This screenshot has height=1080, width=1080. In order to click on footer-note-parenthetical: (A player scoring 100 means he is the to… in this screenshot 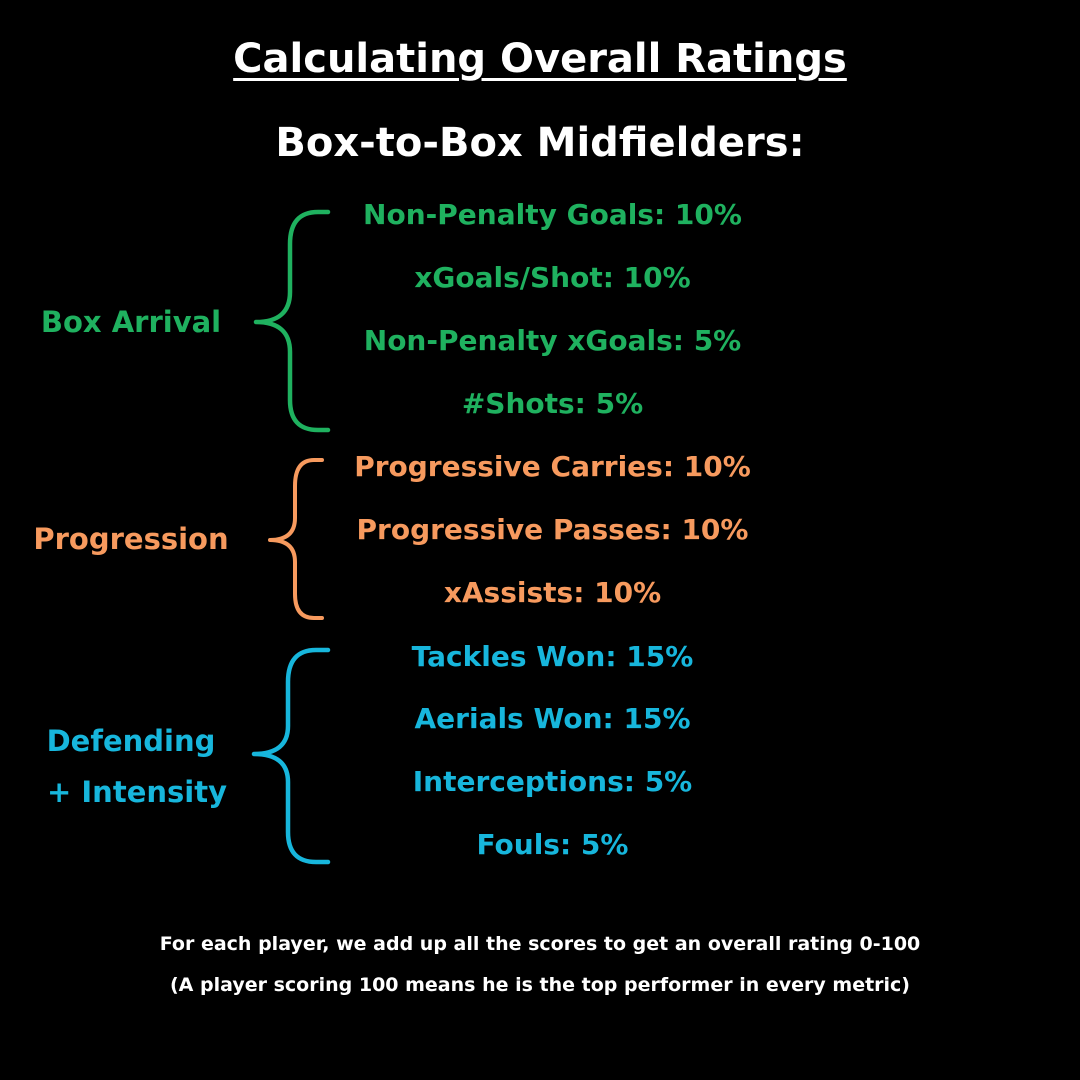, I will do `click(539, 985)`.